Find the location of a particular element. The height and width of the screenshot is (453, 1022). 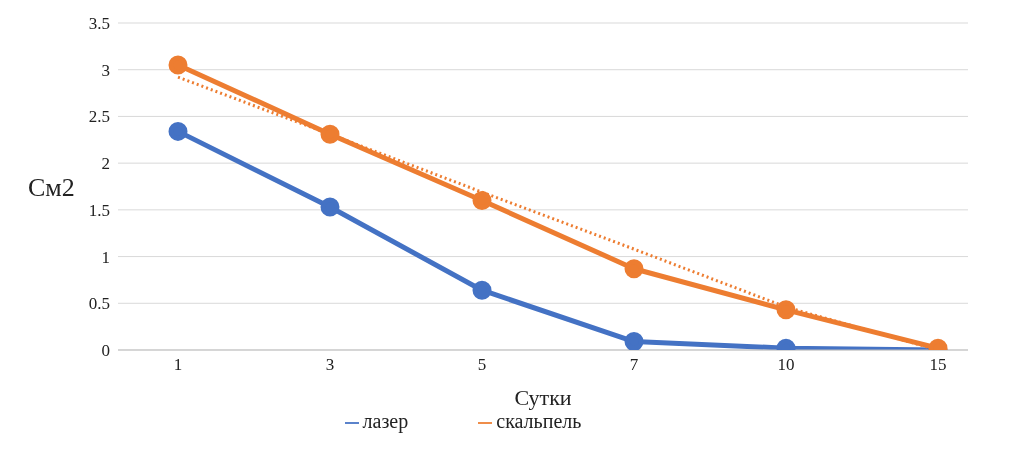

x-tick-label: 15 is located at coordinates (938, 365).